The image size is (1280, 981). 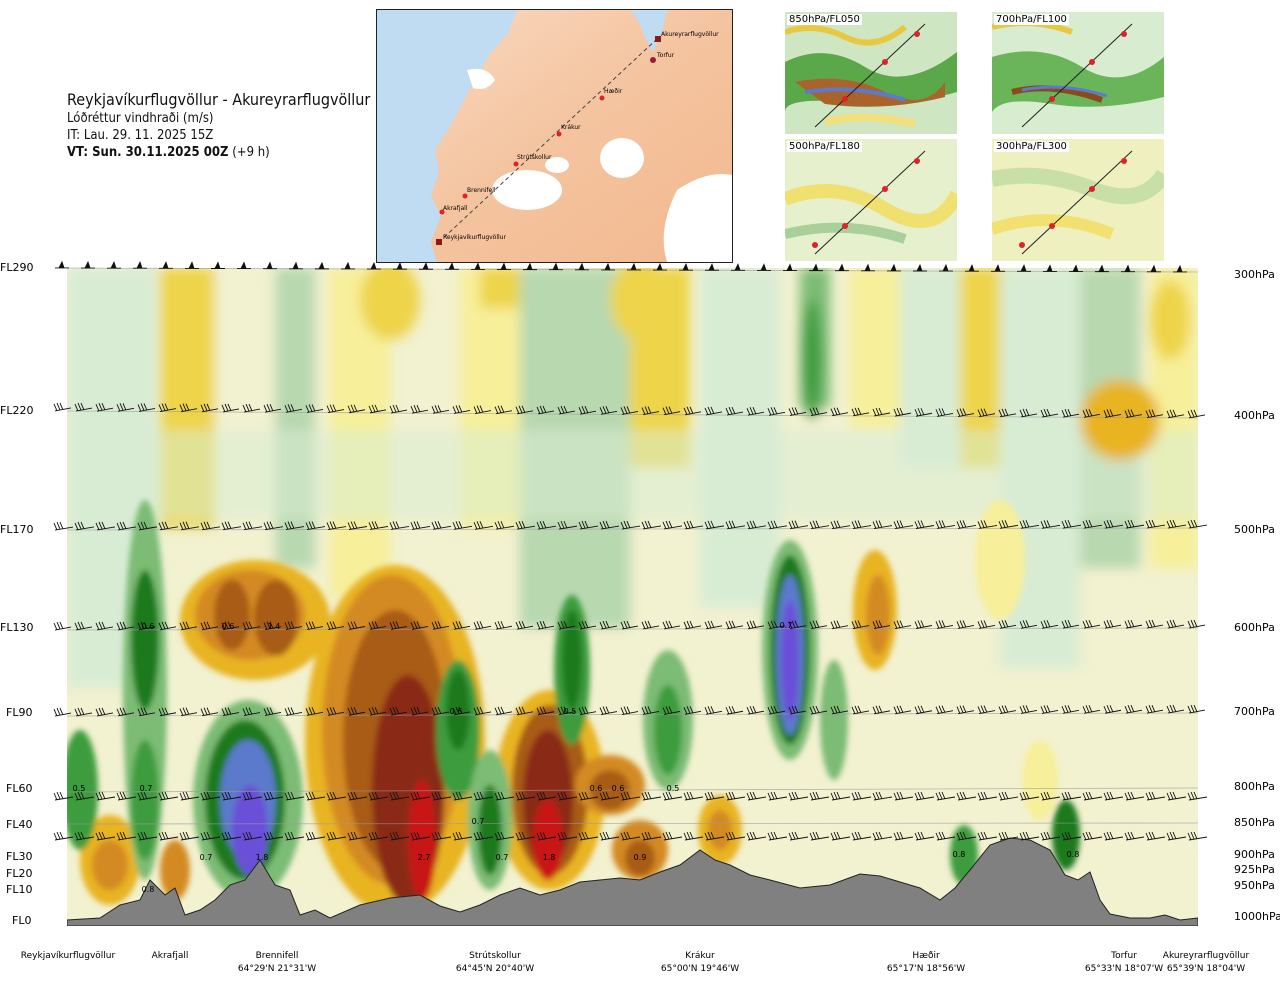 I want to click on map-label: Brennifell, so click(x=481, y=190).